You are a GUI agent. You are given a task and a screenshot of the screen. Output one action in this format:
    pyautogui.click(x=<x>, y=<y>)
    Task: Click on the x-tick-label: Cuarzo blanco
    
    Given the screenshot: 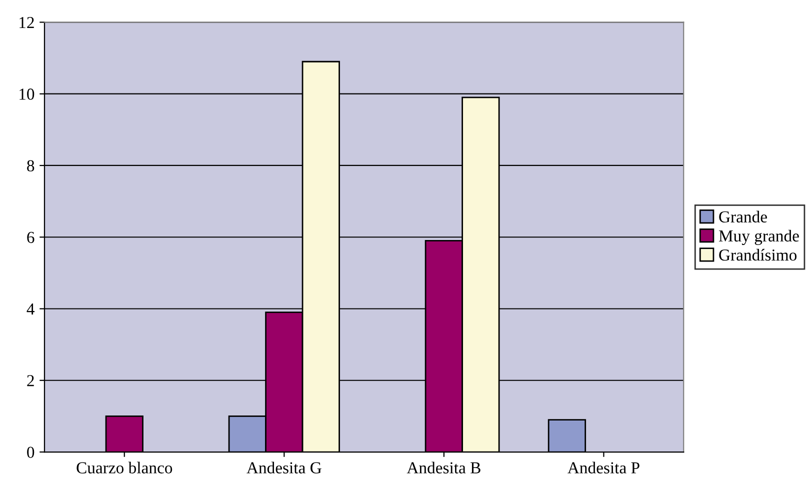 What is the action you would take?
    pyautogui.click(x=124, y=468)
    